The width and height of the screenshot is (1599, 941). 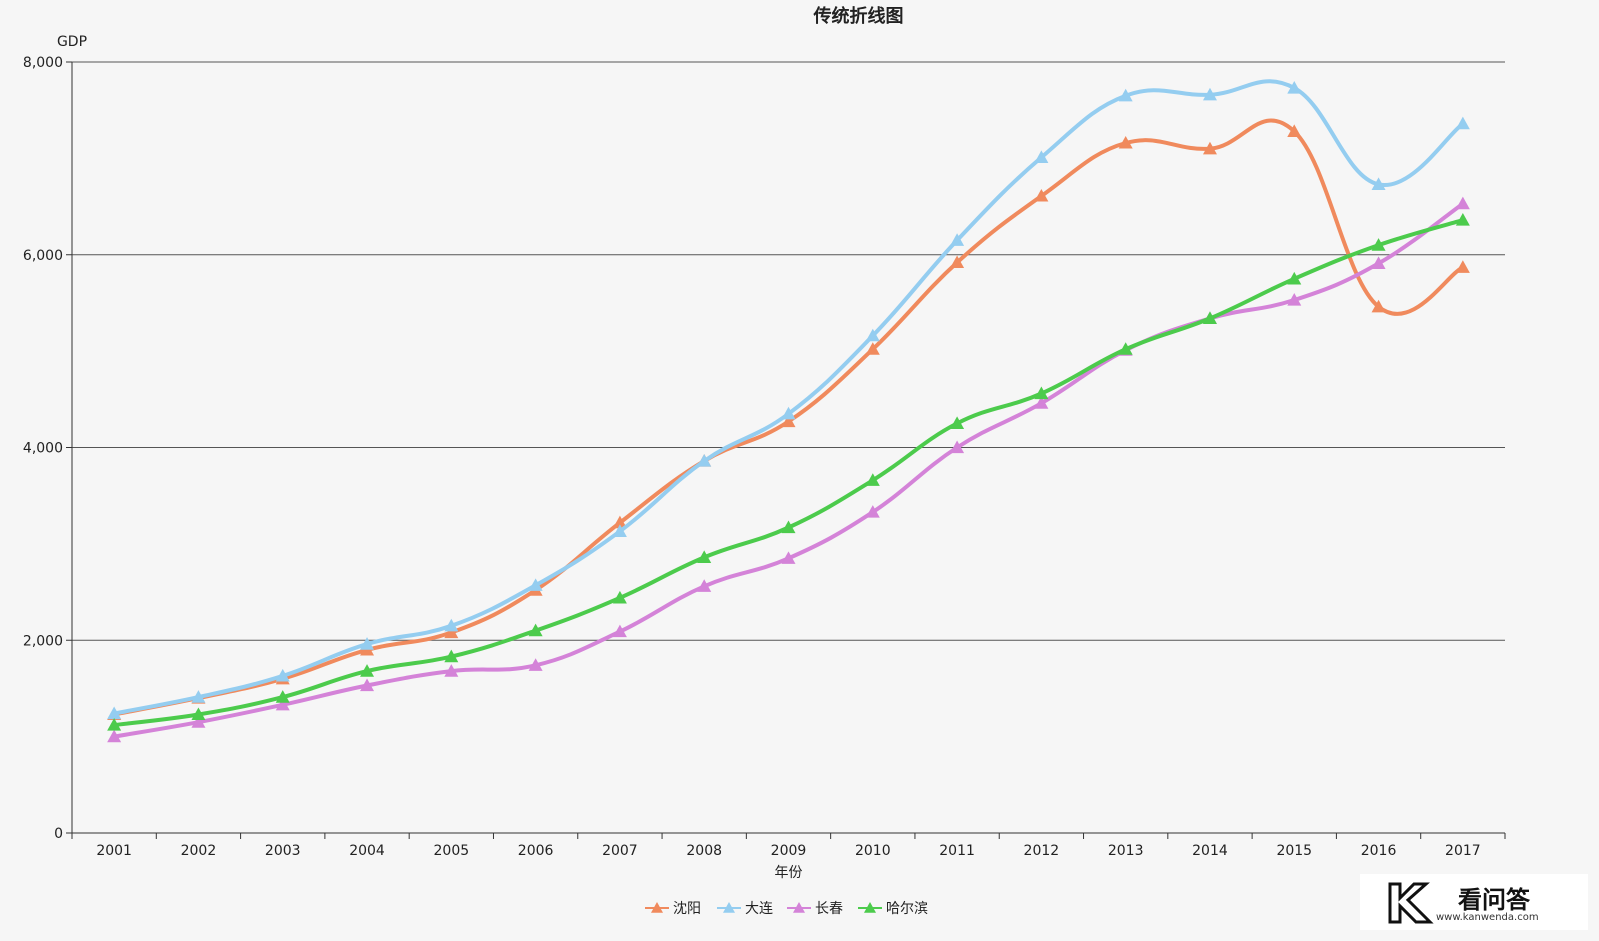 What do you see at coordinates (43, 256) in the screenshot?
I see `y-tick-label: 6,000` at bounding box center [43, 256].